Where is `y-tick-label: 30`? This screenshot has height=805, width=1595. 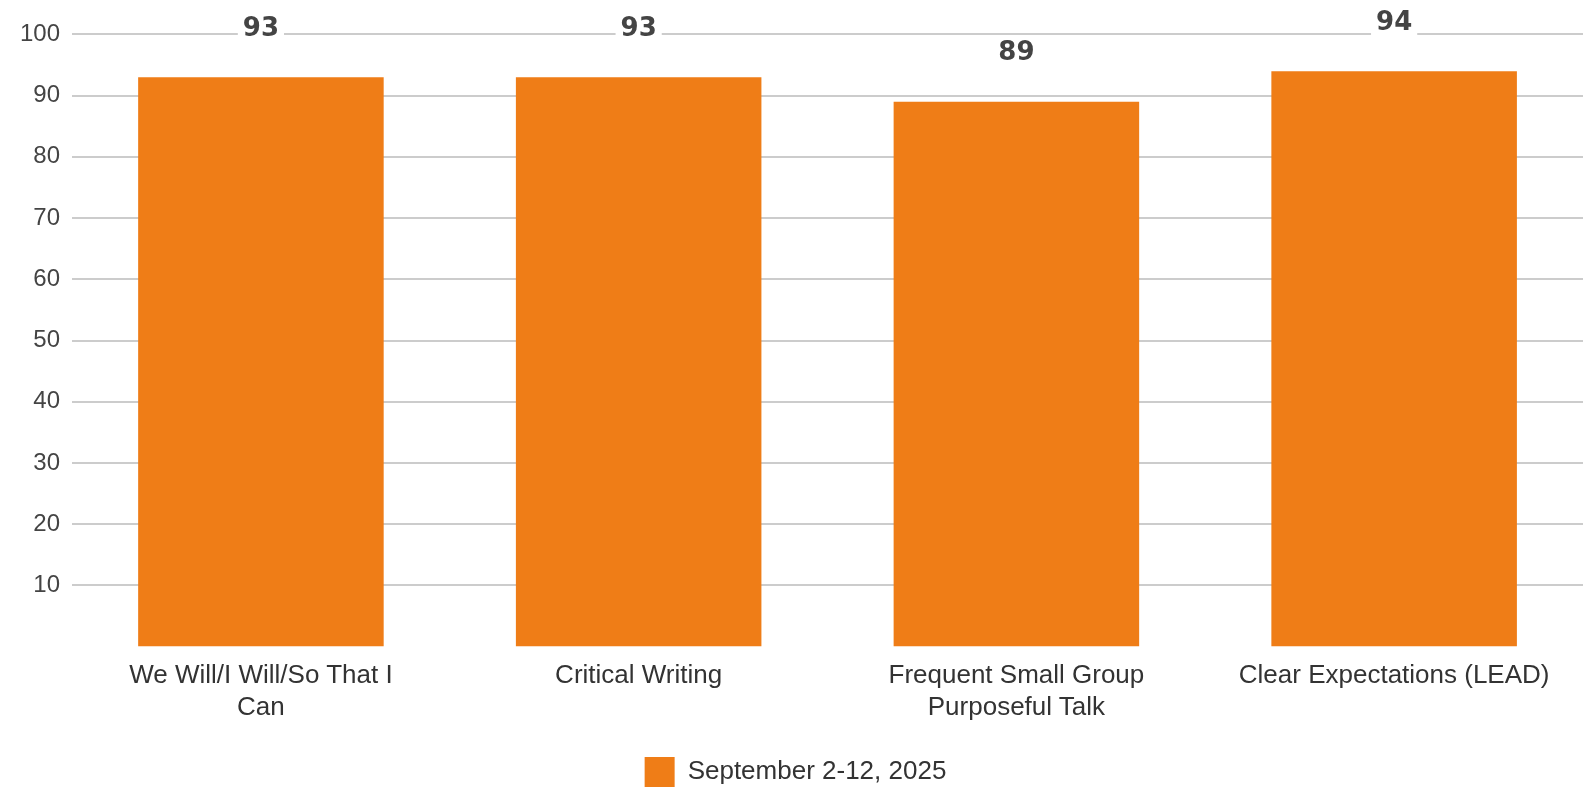 y-tick-label: 30 is located at coordinates (47, 461).